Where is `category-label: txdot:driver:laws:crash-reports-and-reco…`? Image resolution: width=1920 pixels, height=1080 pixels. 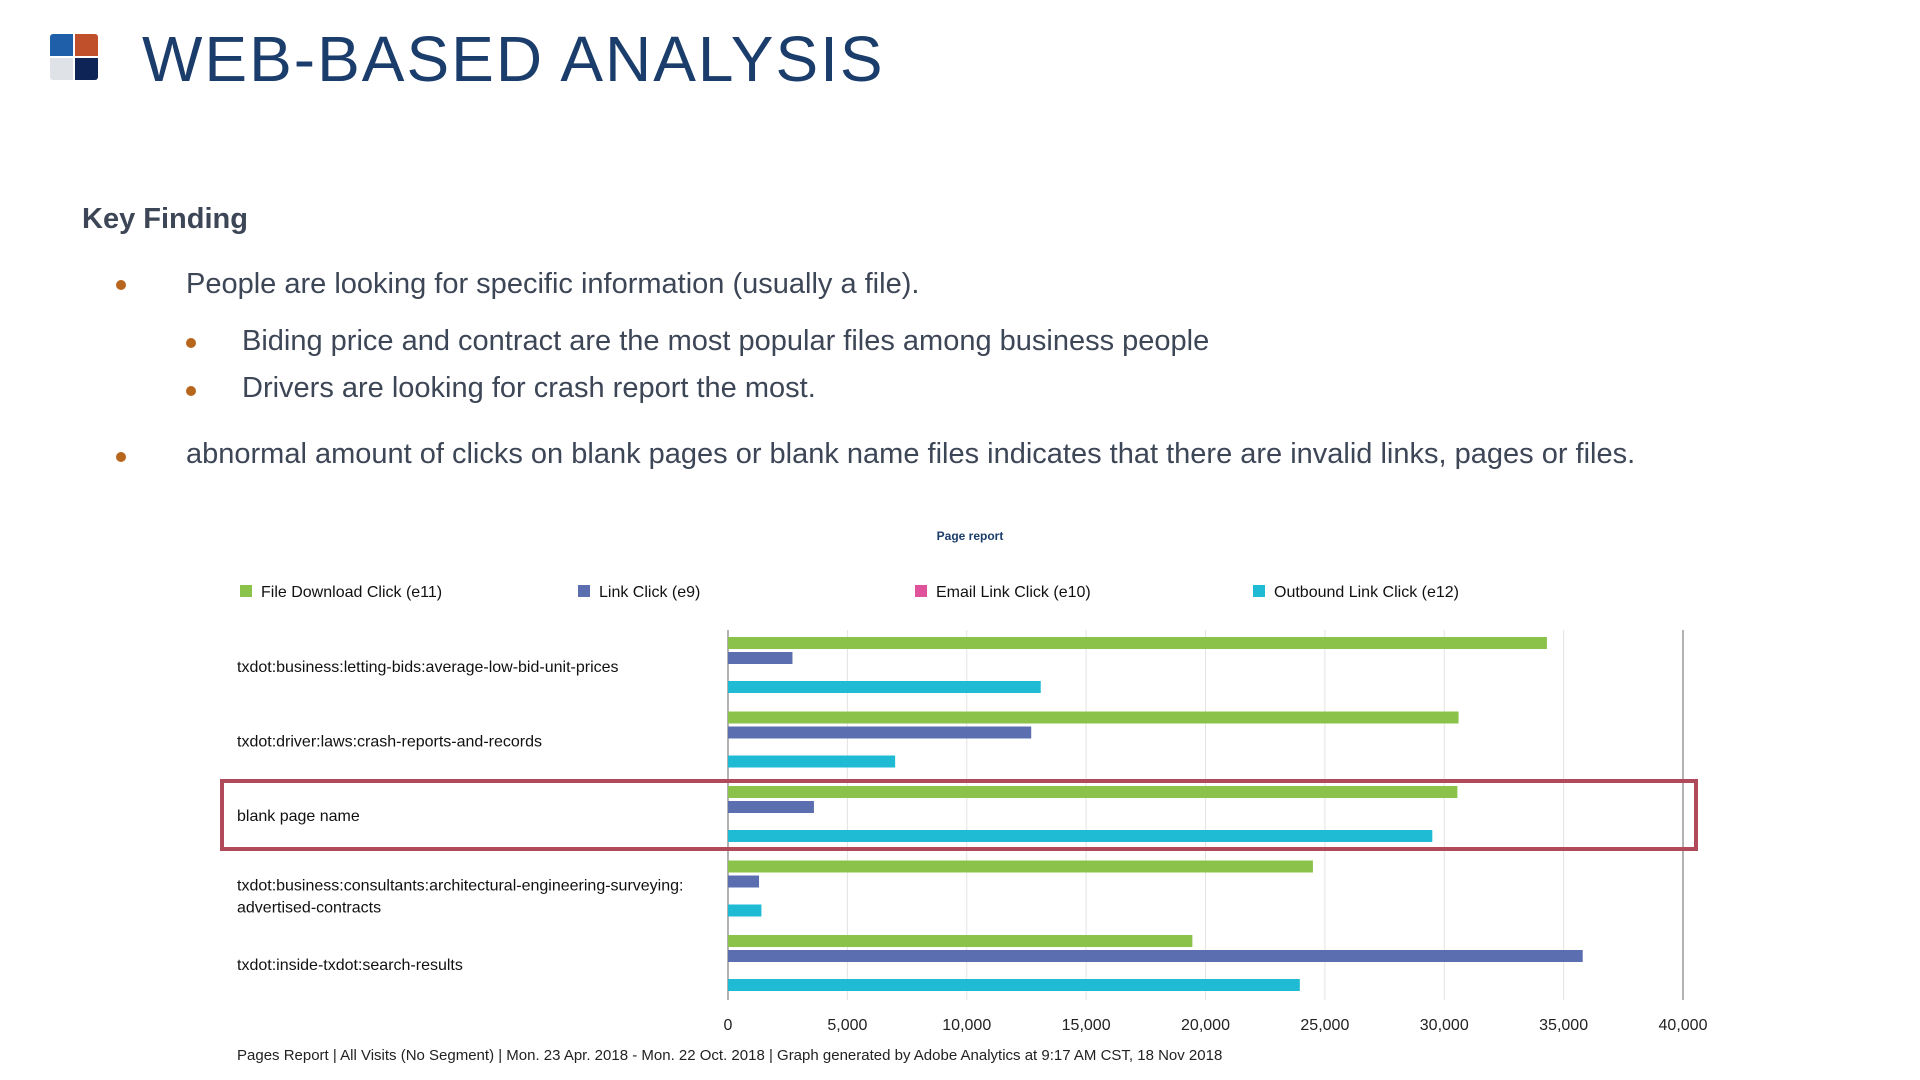
category-label: txdot:driver:laws:crash-reports-and-reco… is located at coordinates (389, 742).